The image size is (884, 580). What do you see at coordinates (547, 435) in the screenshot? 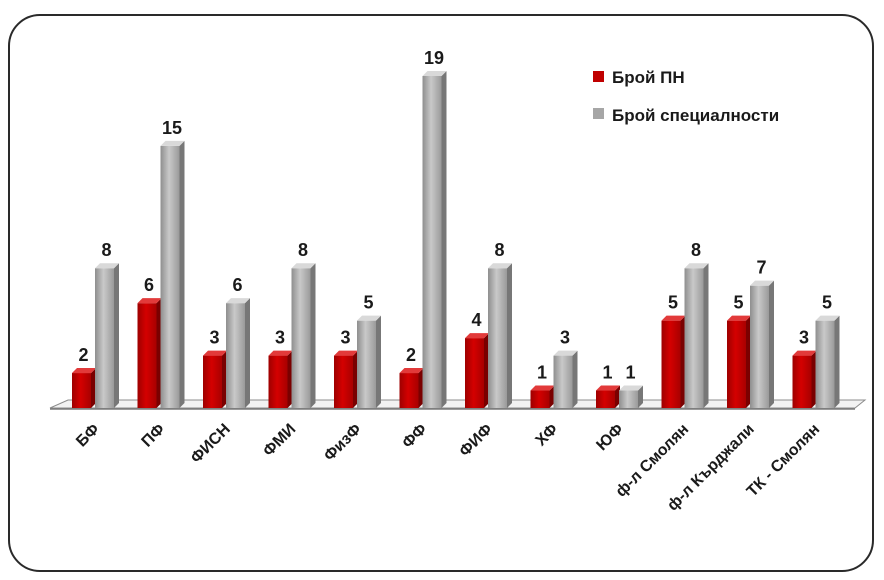
I see `category-label-7: ХФ` at bounding box center [547, 435].